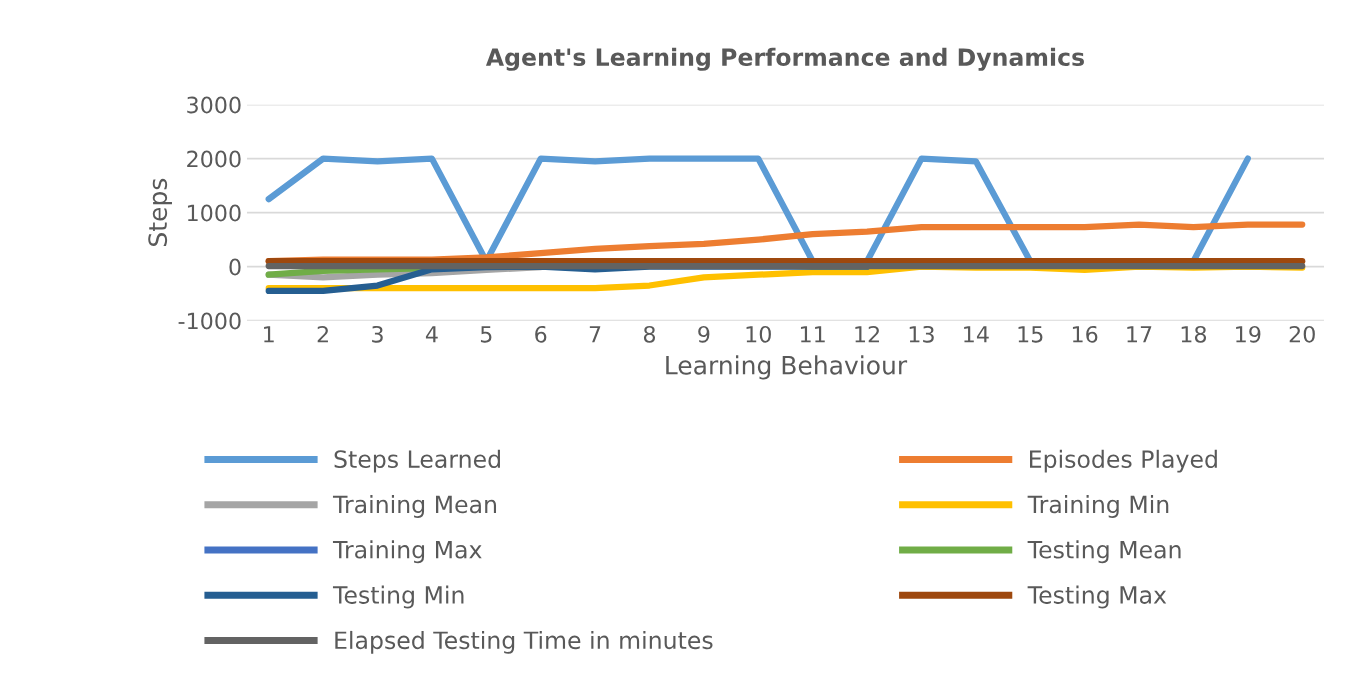 This screenshot has height=675, width=1372. Describe the element at coordinates (595, 334) in the screenshot. I see `x-tick-label: 7` at that location.